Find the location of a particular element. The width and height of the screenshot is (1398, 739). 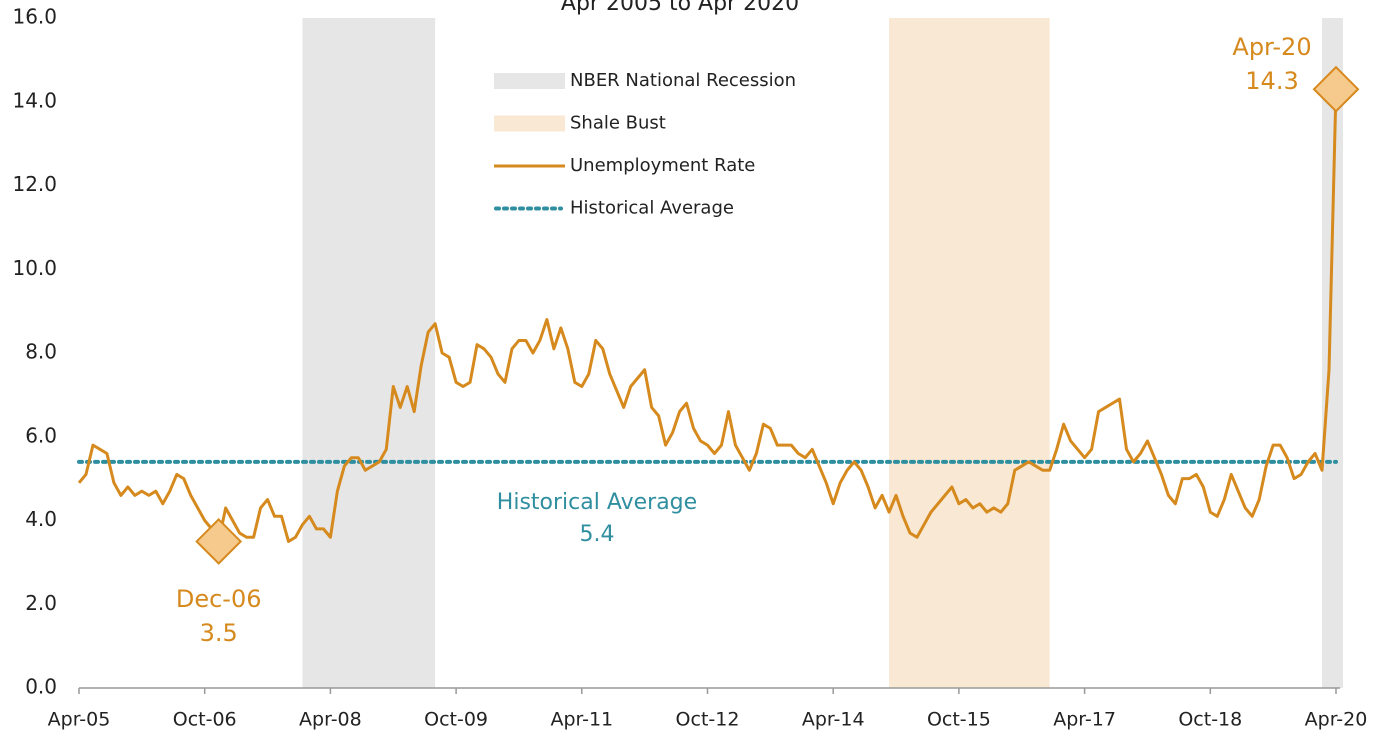

x-tick-label: Apr-05 is located at coordinates (79, 720).